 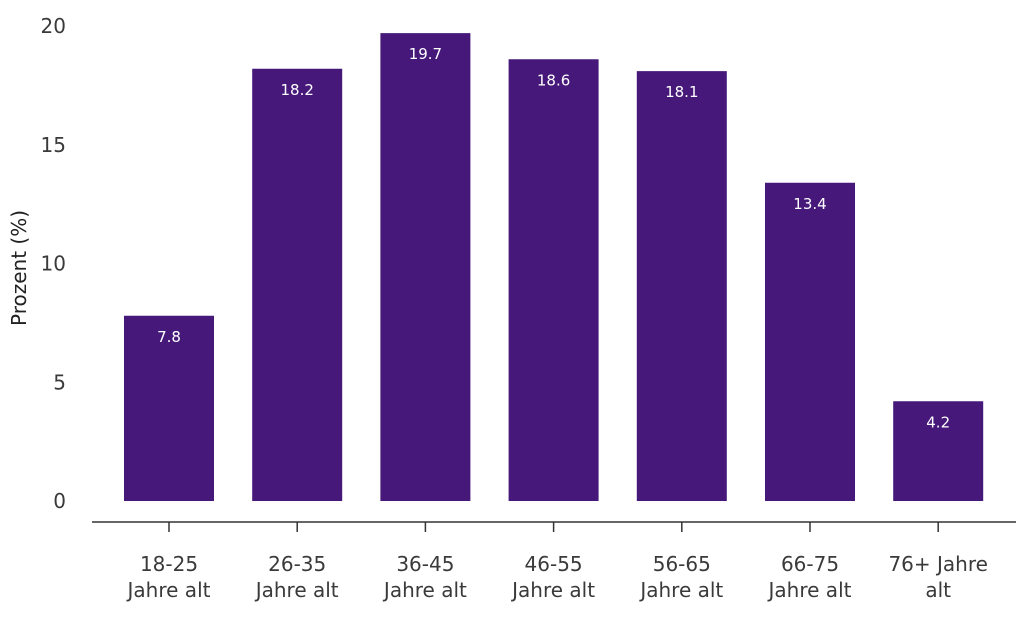 What do you see at coordinates (681, 92) in the screenshot?
I see `bar-value-label: 18.1` at bounding box center [681, 92].